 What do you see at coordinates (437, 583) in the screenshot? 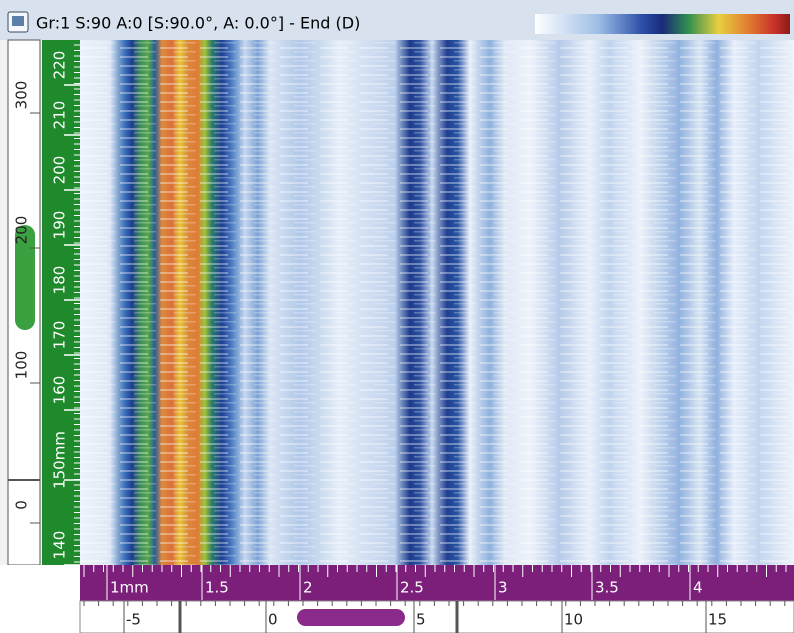
I see `index-ruler` at bounding box center [437, 583].